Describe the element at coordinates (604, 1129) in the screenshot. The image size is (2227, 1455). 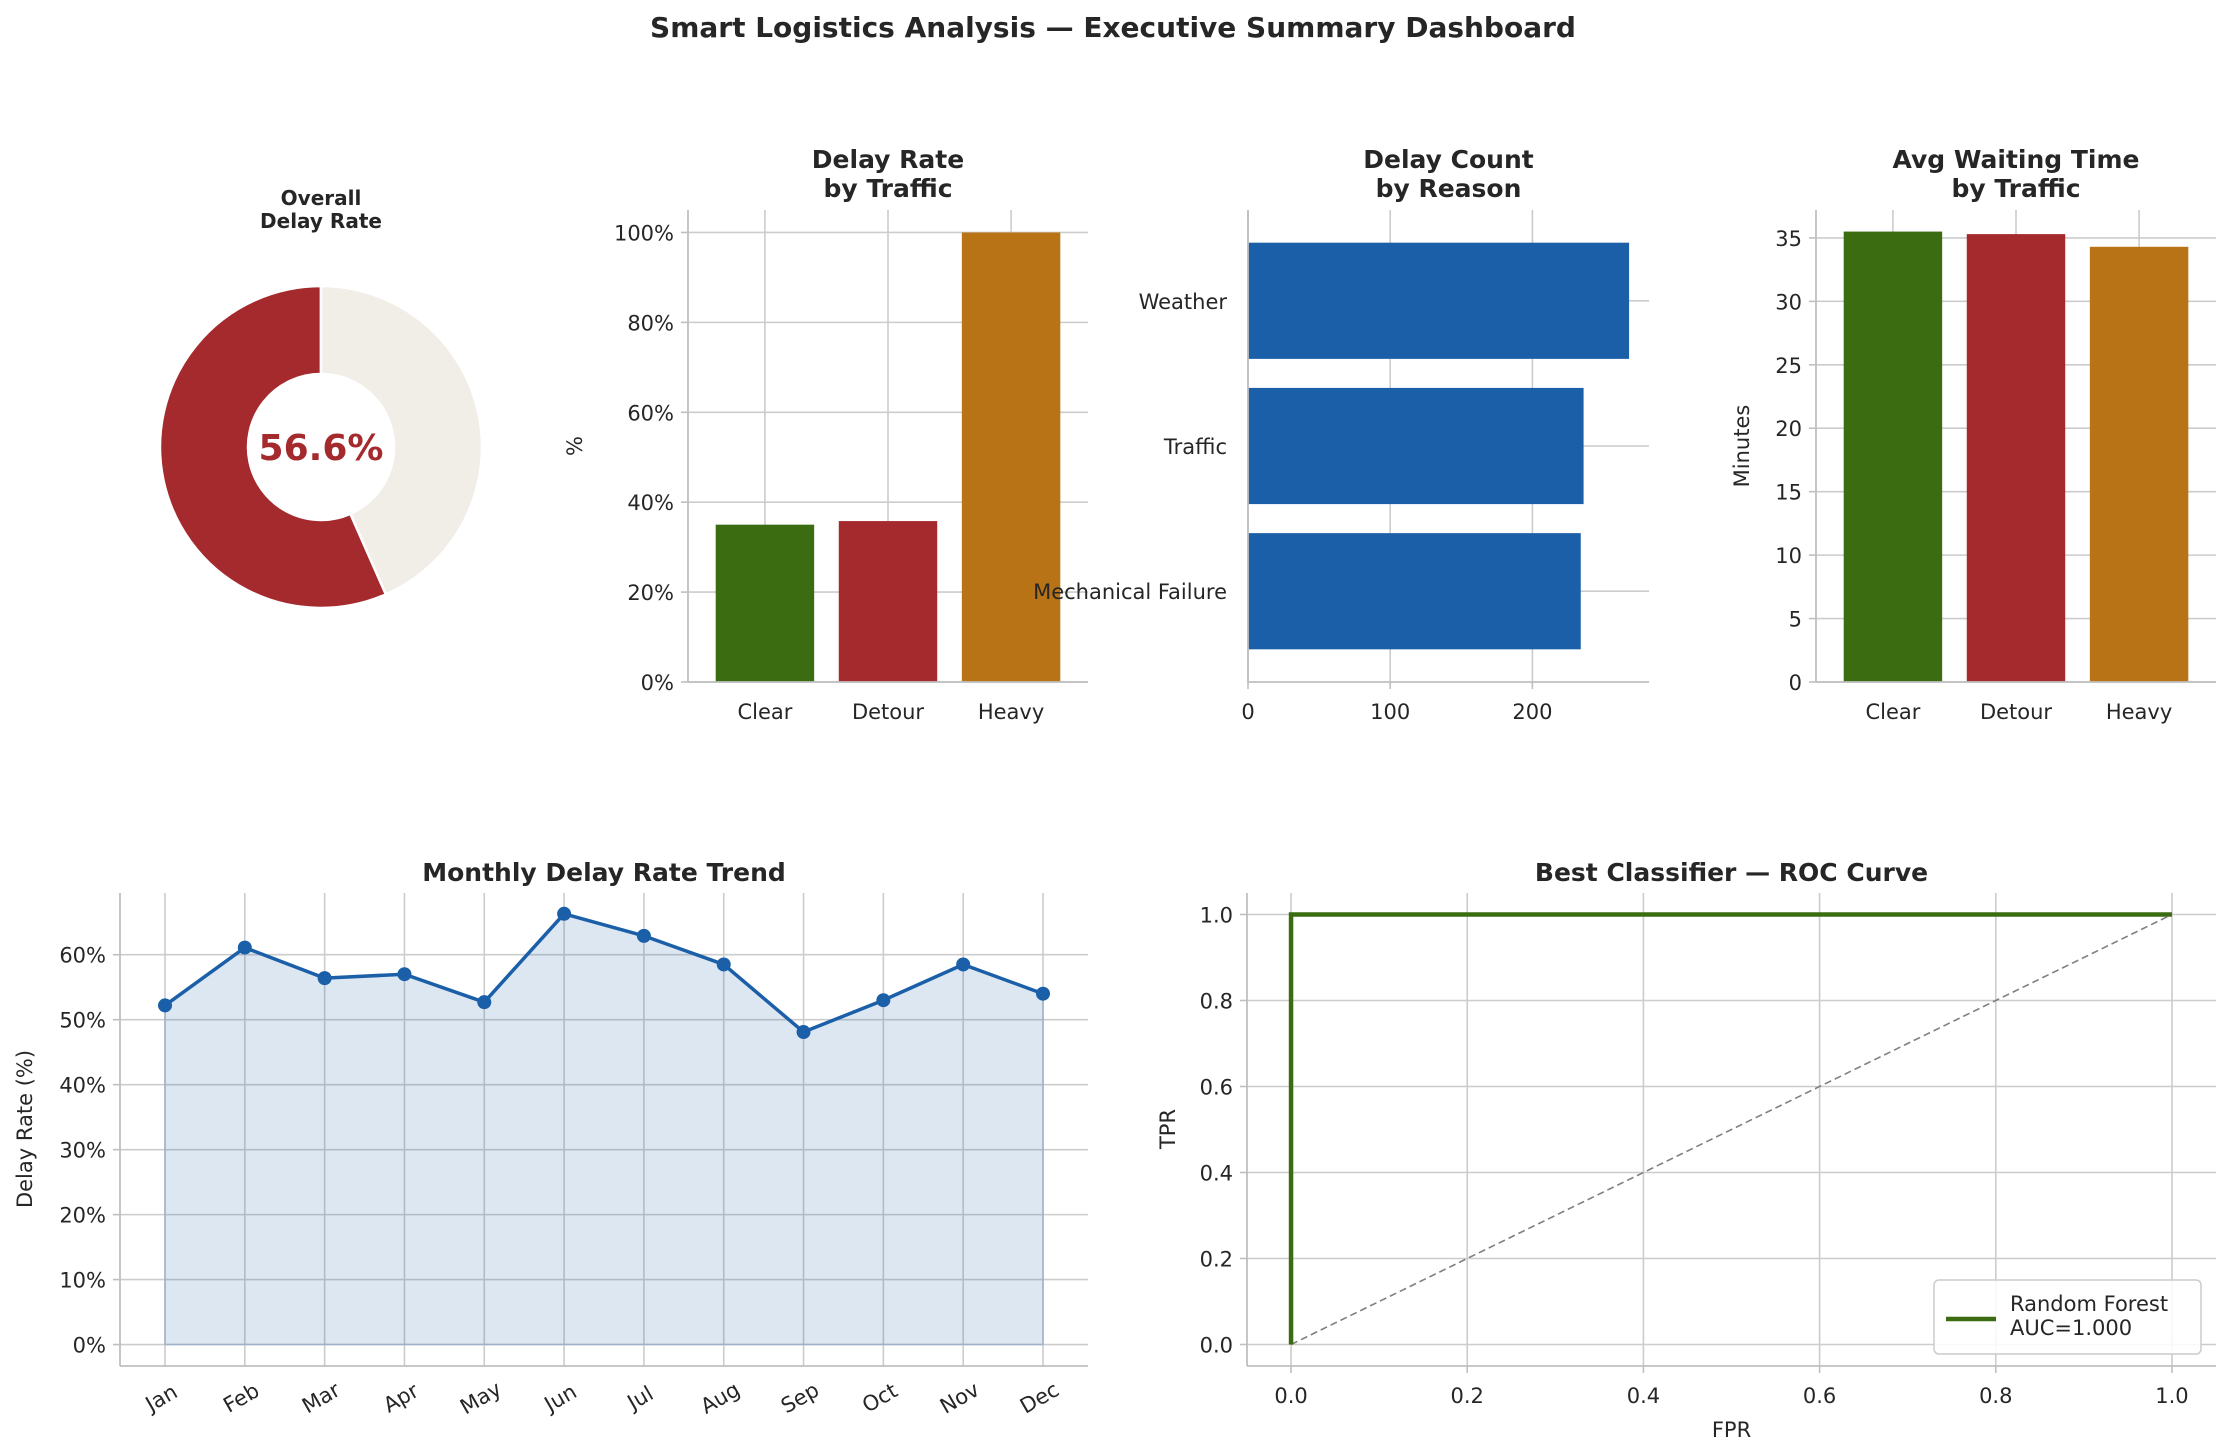
I see `trend-area` at that location.